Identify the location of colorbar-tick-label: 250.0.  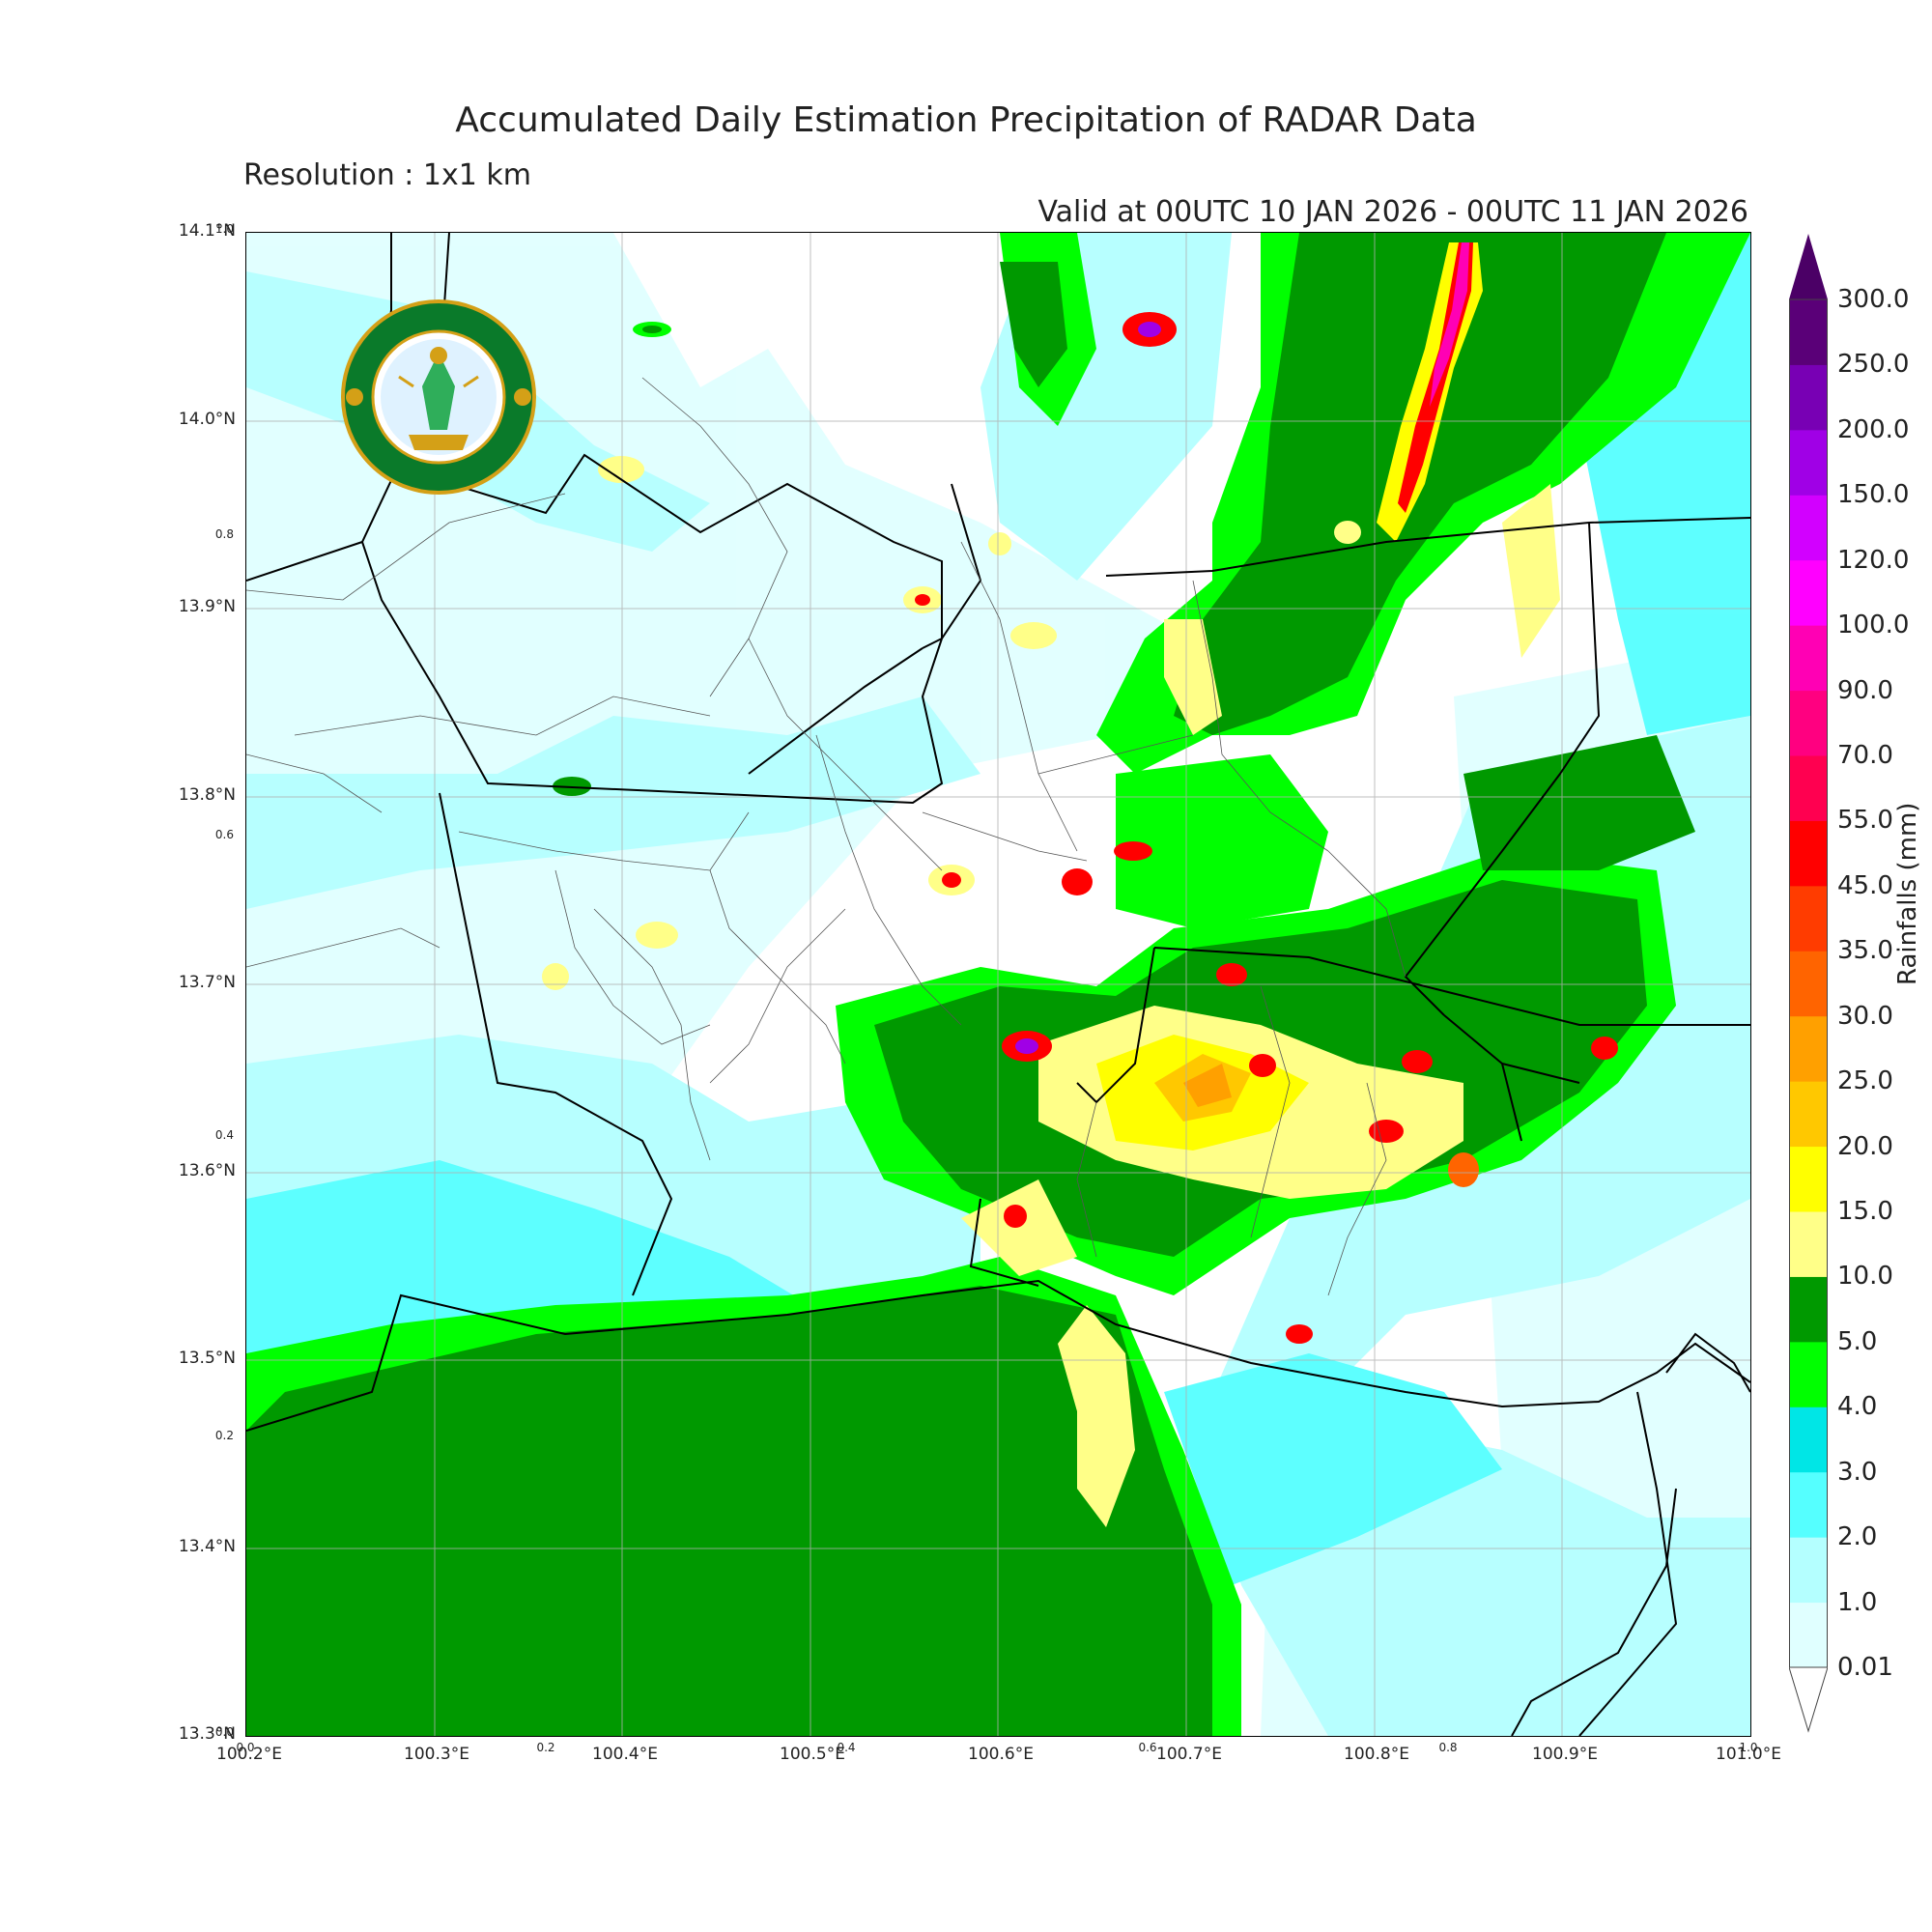
(1873, 365).